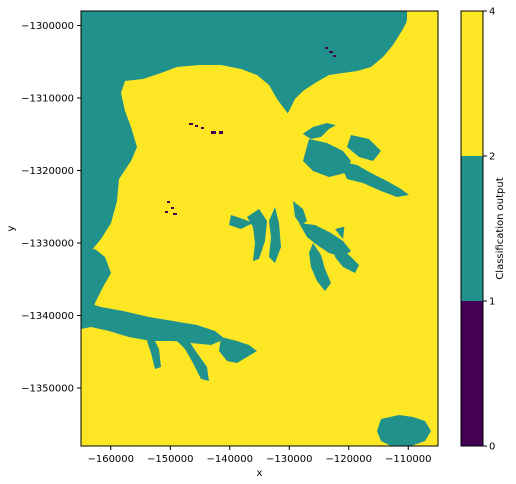  What do you see at coordinates (492, 447) in the screenshot?
I see `colorbar-tick-label: 0` at bounding box center [492, 447].